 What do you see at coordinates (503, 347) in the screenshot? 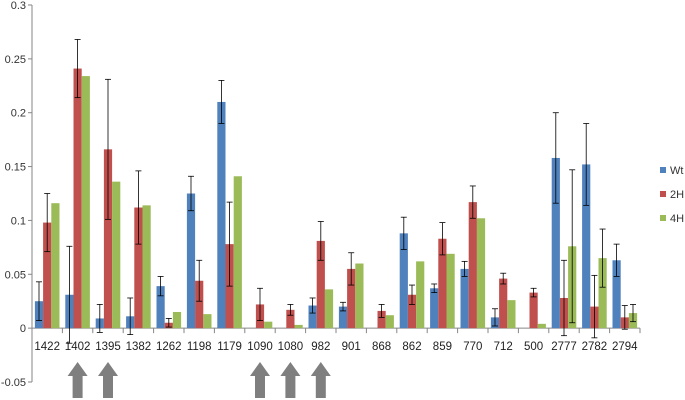
I see `x-tick-label: 712` at bounding box center [503, 347].